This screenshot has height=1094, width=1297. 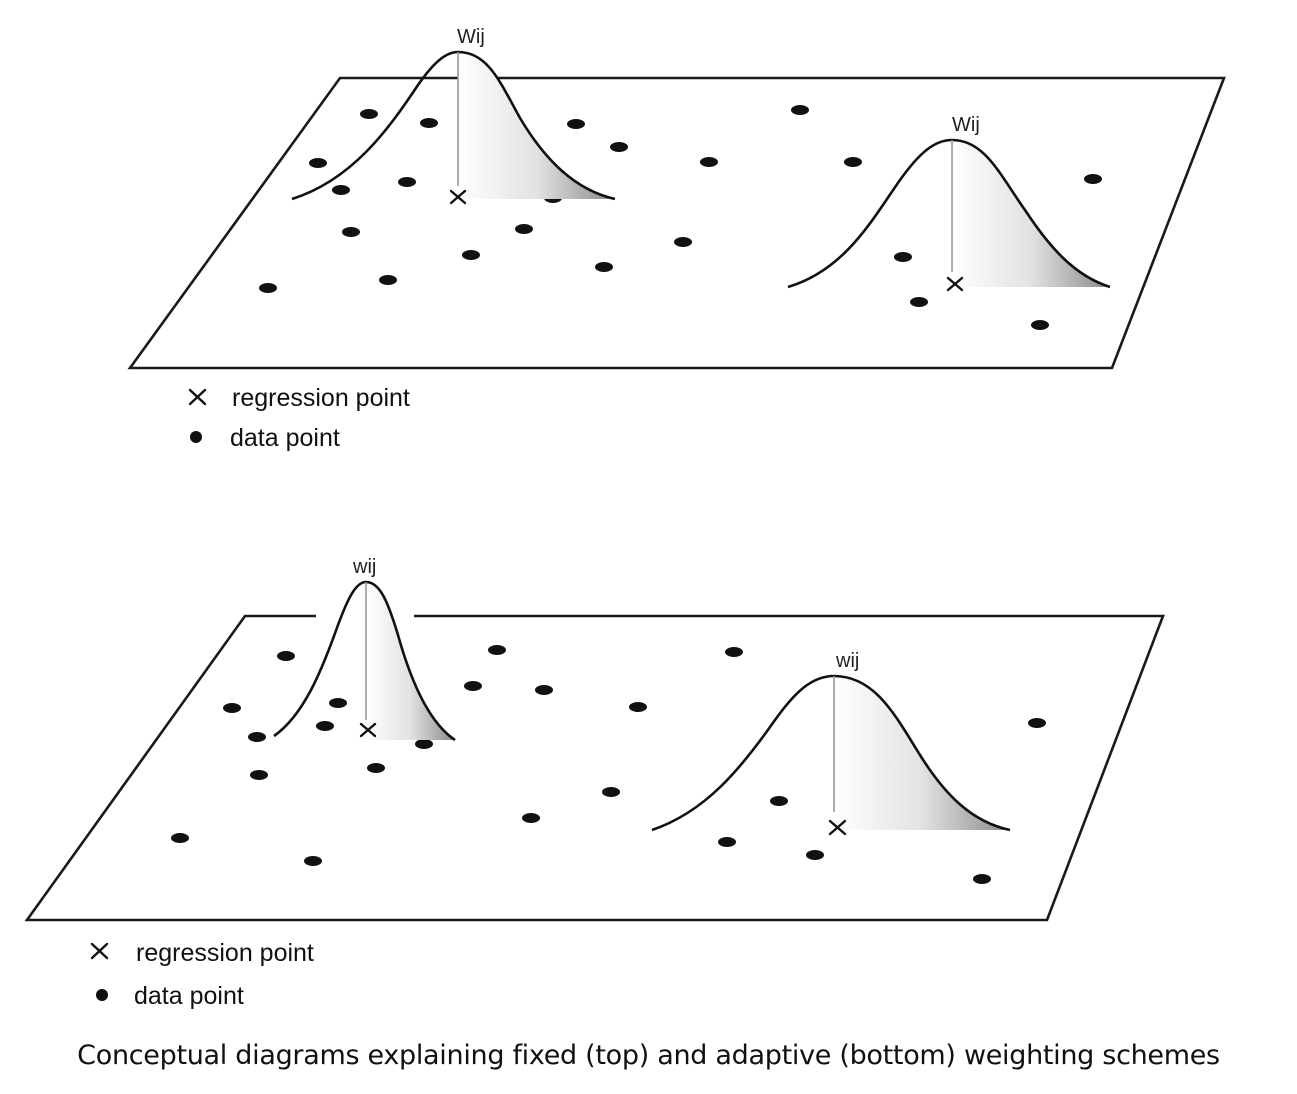 I want to click on adaptive-kernel-left: wij, so click(x=364, y=649).